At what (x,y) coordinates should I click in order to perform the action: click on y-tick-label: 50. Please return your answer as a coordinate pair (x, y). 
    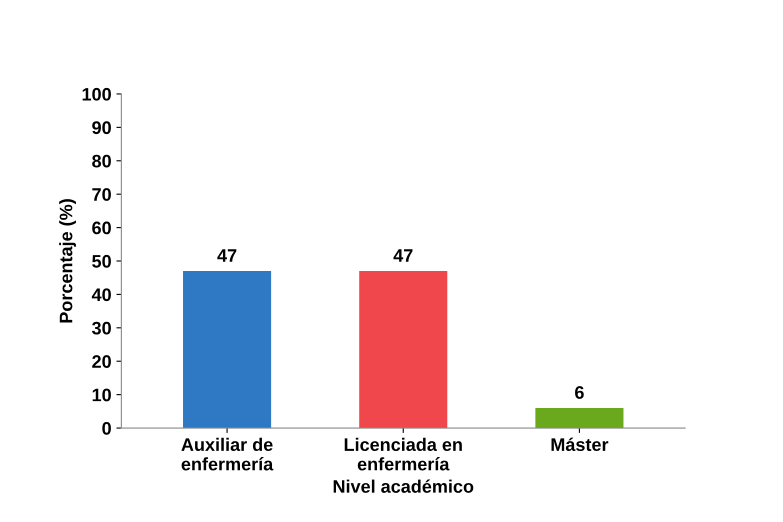
    Looking at the image, I should click on (101, 261).